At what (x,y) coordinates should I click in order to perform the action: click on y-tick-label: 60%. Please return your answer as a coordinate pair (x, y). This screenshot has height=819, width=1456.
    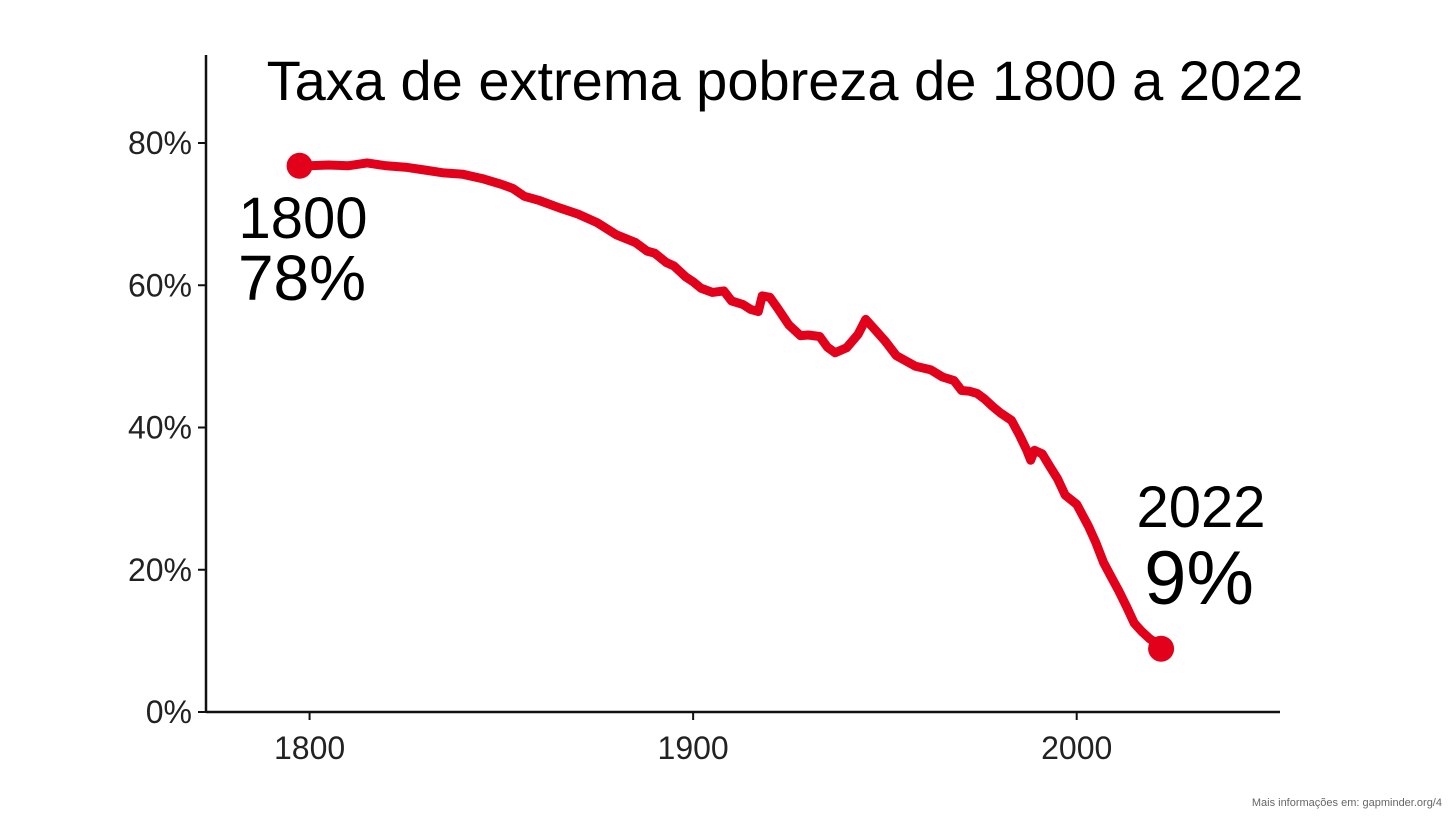
    Looking at the image, I should click on (160, 285).